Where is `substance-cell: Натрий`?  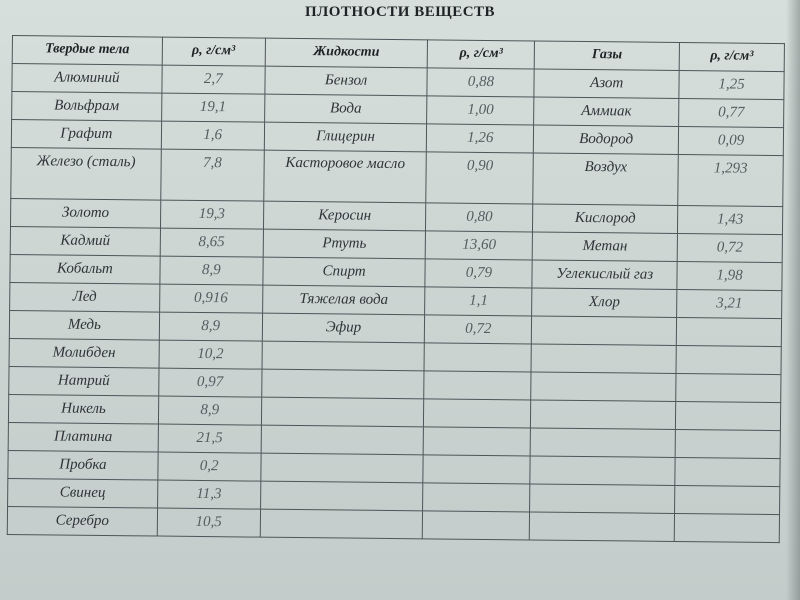 substance-cell: Натрий is located at coordinates (83, 381).